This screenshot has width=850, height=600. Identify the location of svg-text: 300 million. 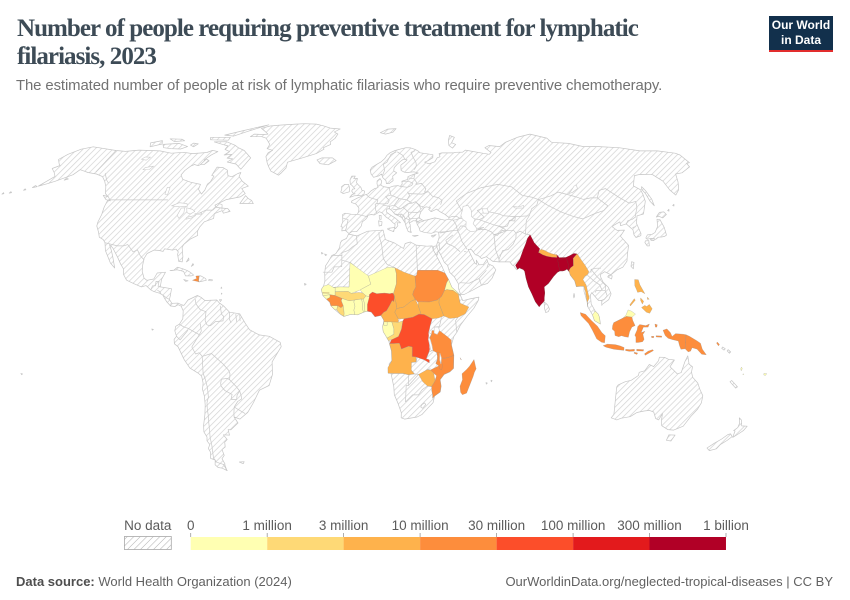
(649, 525).